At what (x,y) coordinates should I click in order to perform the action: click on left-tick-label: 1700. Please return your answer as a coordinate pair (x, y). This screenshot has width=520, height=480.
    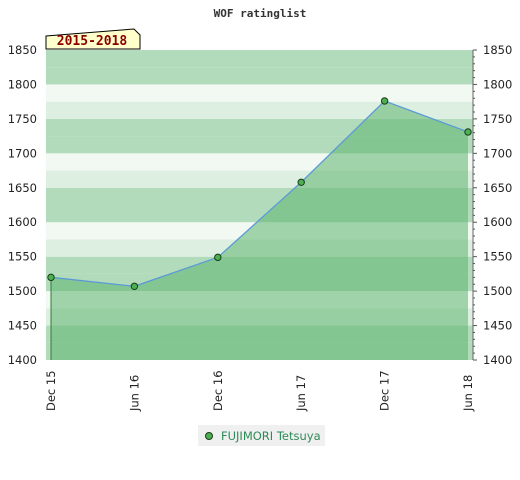
    Looking at the image, I should click on (22, 153).